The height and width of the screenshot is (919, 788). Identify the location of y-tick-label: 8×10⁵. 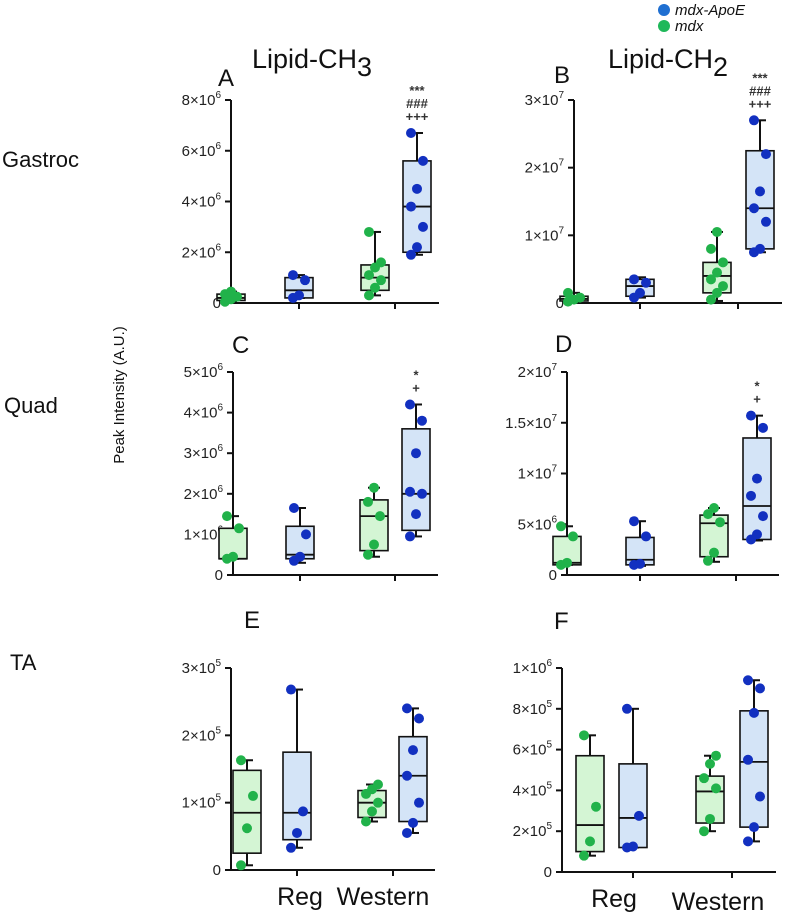
(533, 708).